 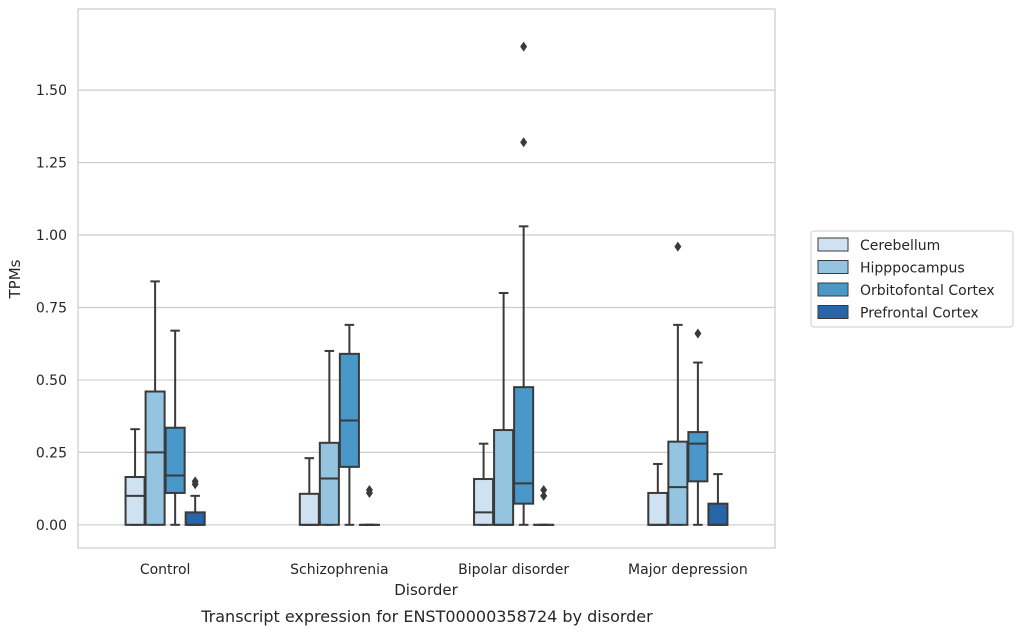 What do you see at coordinates (339, 570) in the screenshot?
I see `x-tick-label: Schizophrenia` at bounding box center [339, 570].